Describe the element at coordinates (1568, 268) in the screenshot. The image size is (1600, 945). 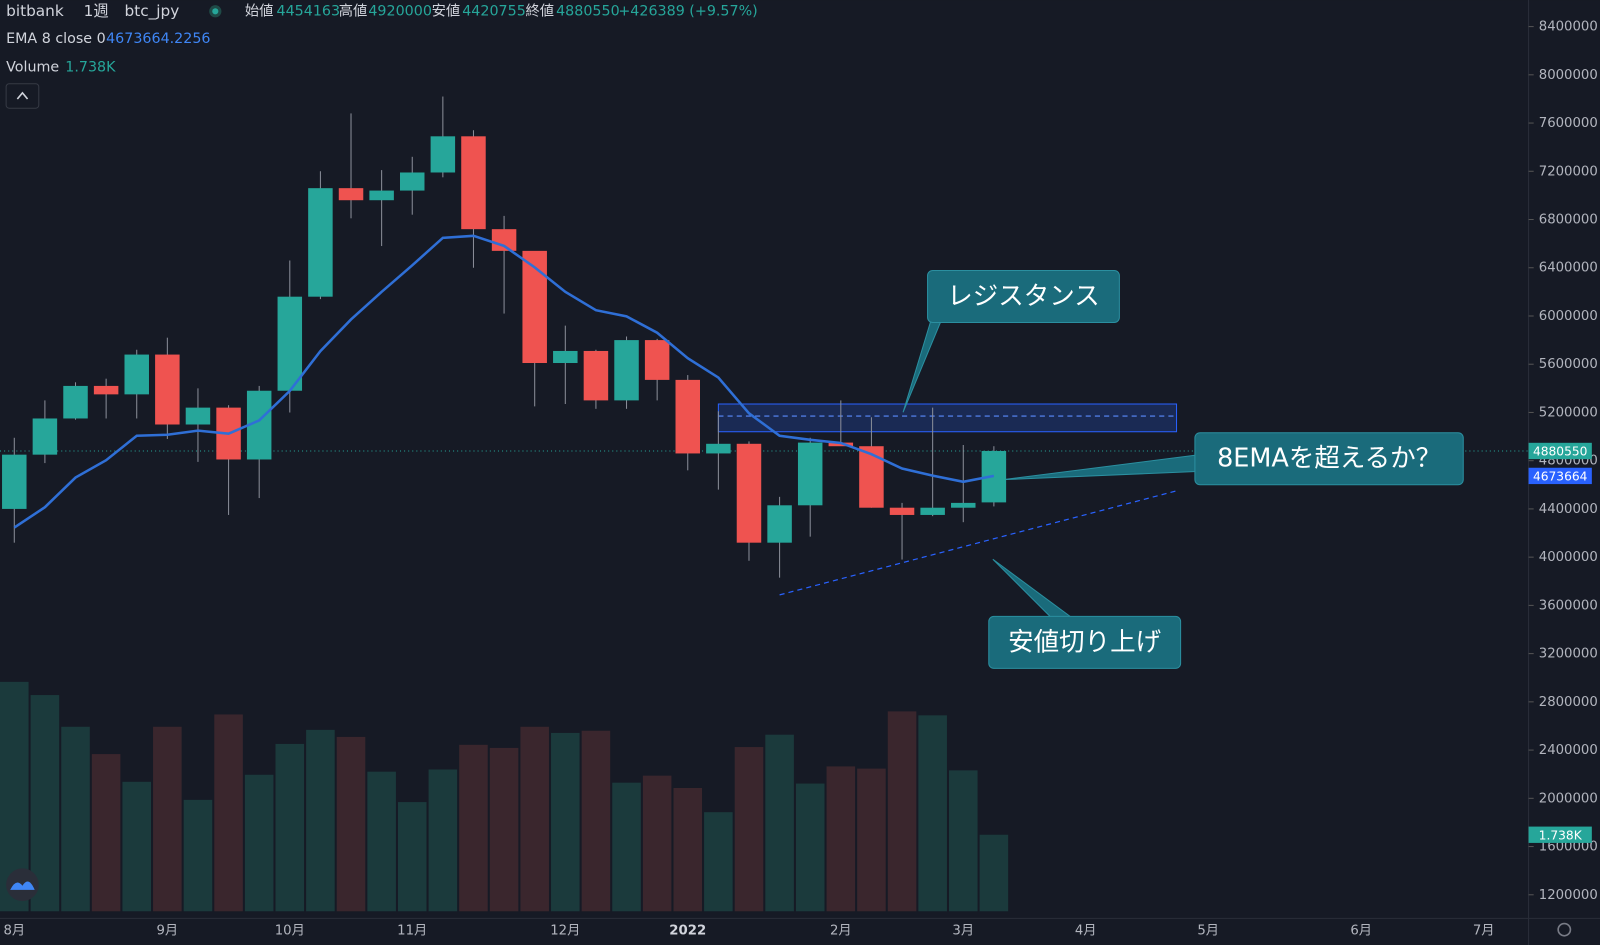
I see `y-tick-label: 6400000` at that location.